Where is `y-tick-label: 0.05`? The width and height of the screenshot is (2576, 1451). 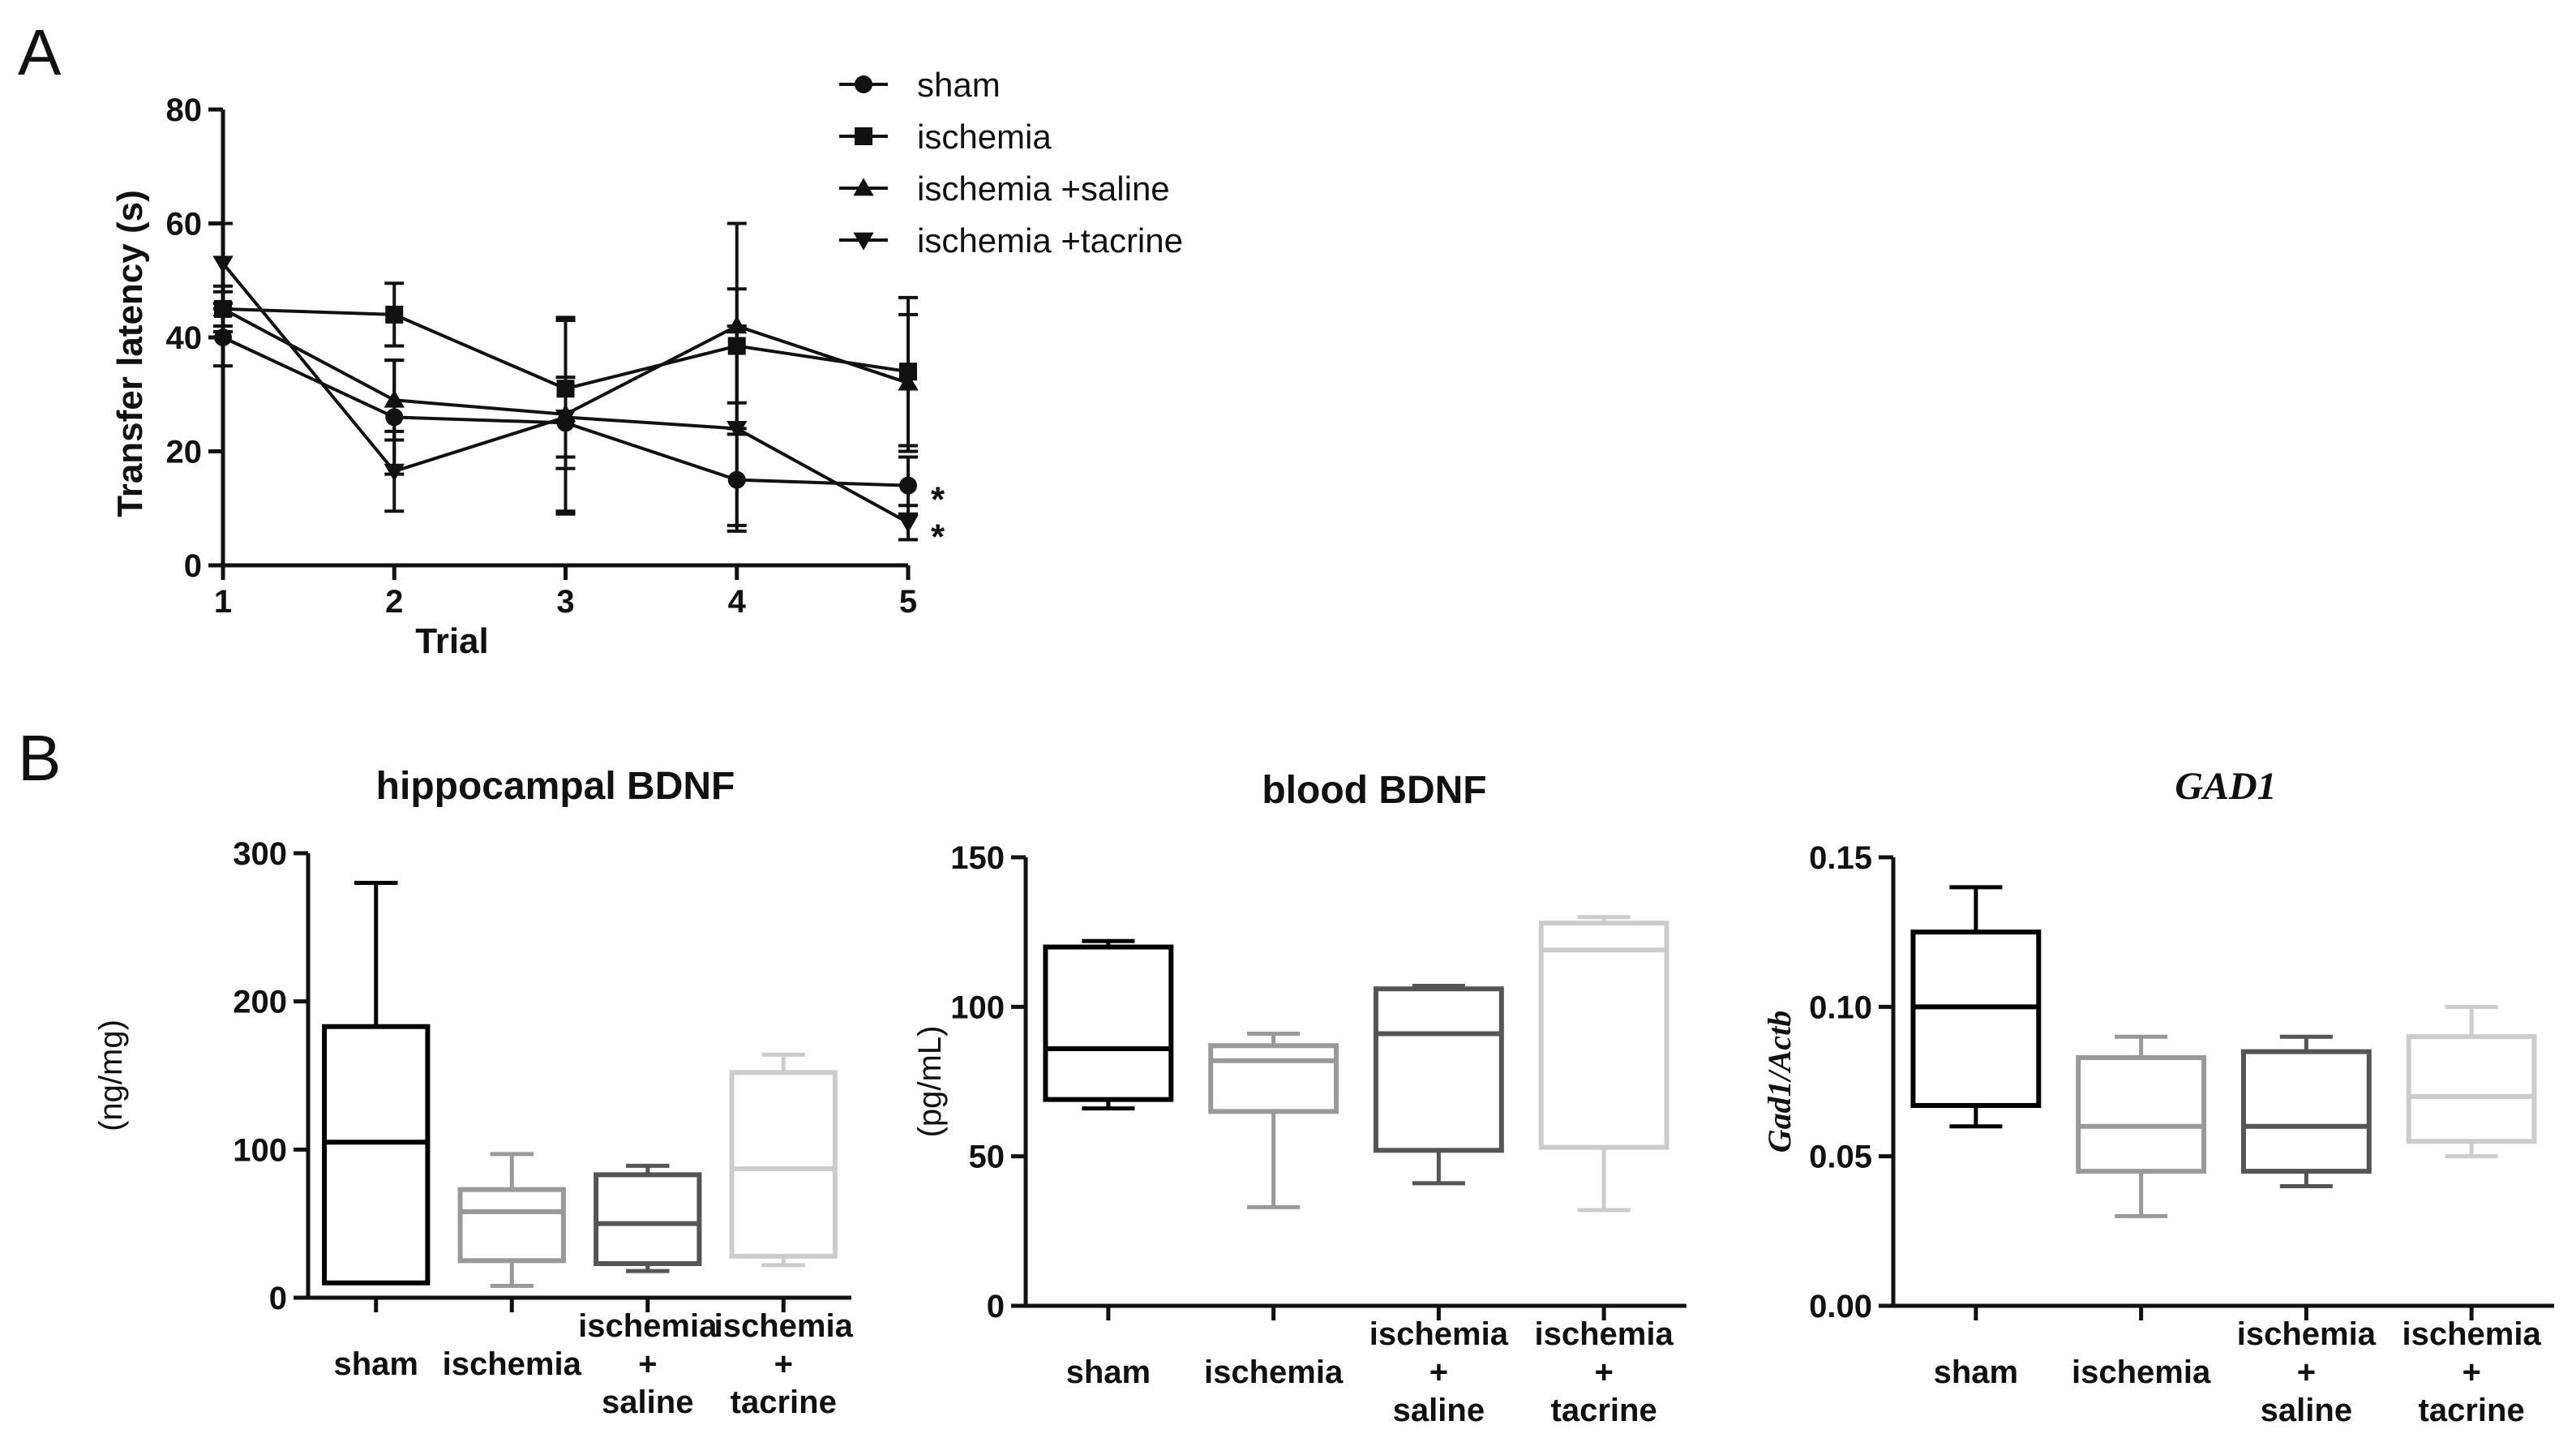 y-tick-label: 0.05 is located at coordinates (1840, 1157).